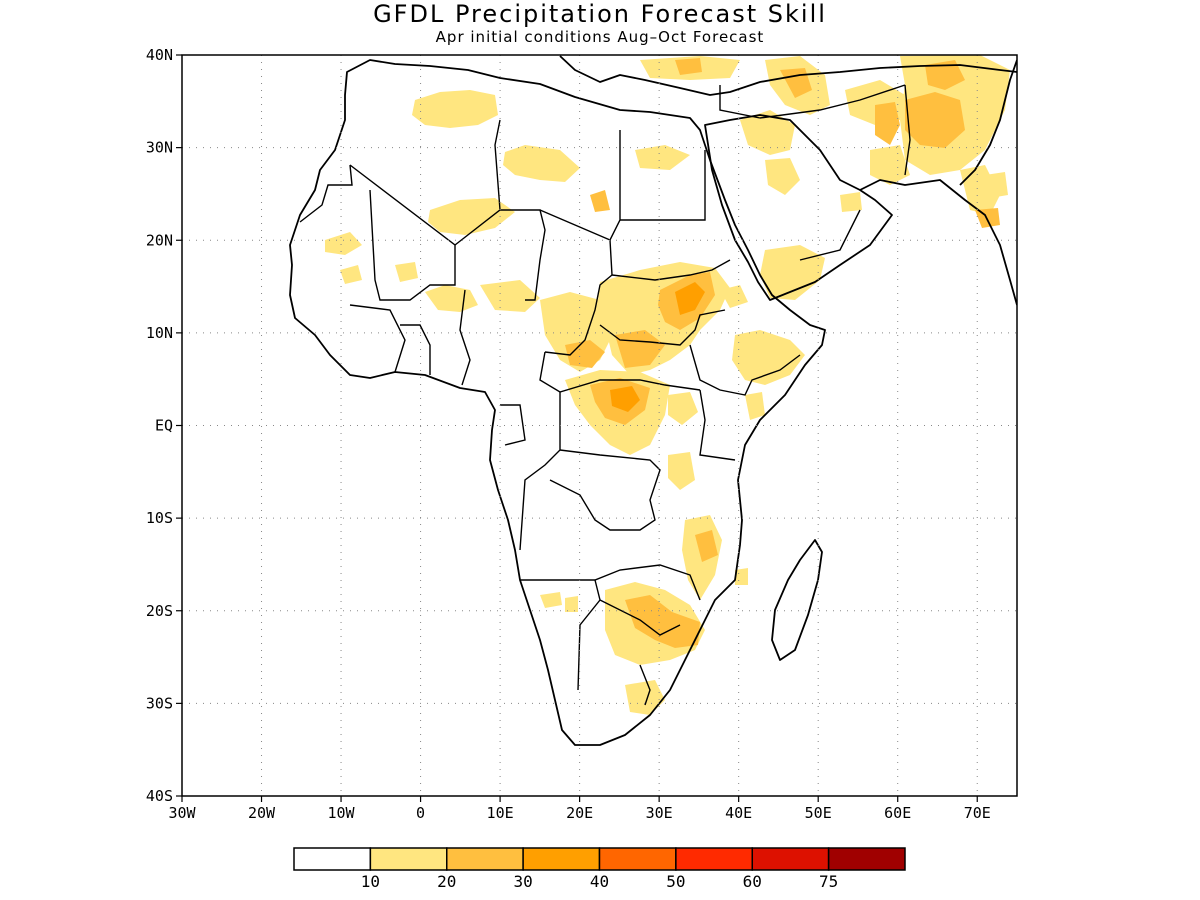  I want to click on latitude-axis: 40N 30N 20N 10N EQ 10S 20S 30S 40S, so click(164, 425).